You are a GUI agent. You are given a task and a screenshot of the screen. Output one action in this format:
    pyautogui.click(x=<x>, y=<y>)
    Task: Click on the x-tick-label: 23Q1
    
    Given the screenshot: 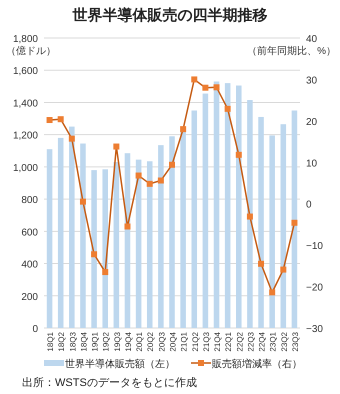 What is the action you would take?
    pyautogui.click(x=273, y=341)
    